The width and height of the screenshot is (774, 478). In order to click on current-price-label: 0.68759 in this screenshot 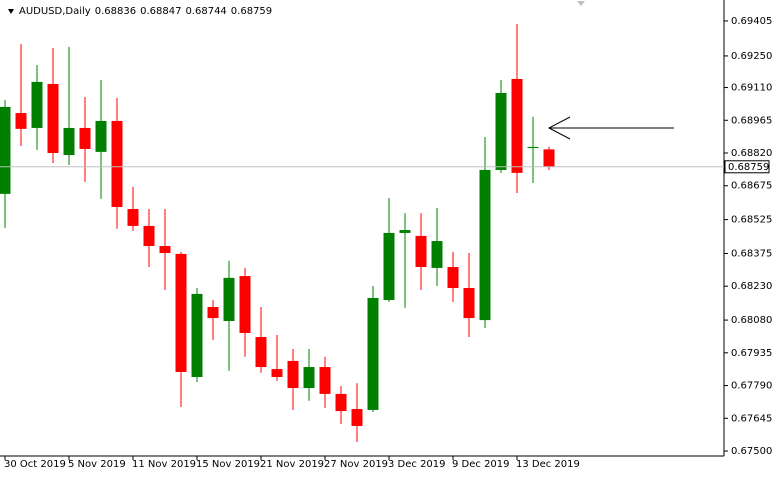, I will do `click(748, 167)`.